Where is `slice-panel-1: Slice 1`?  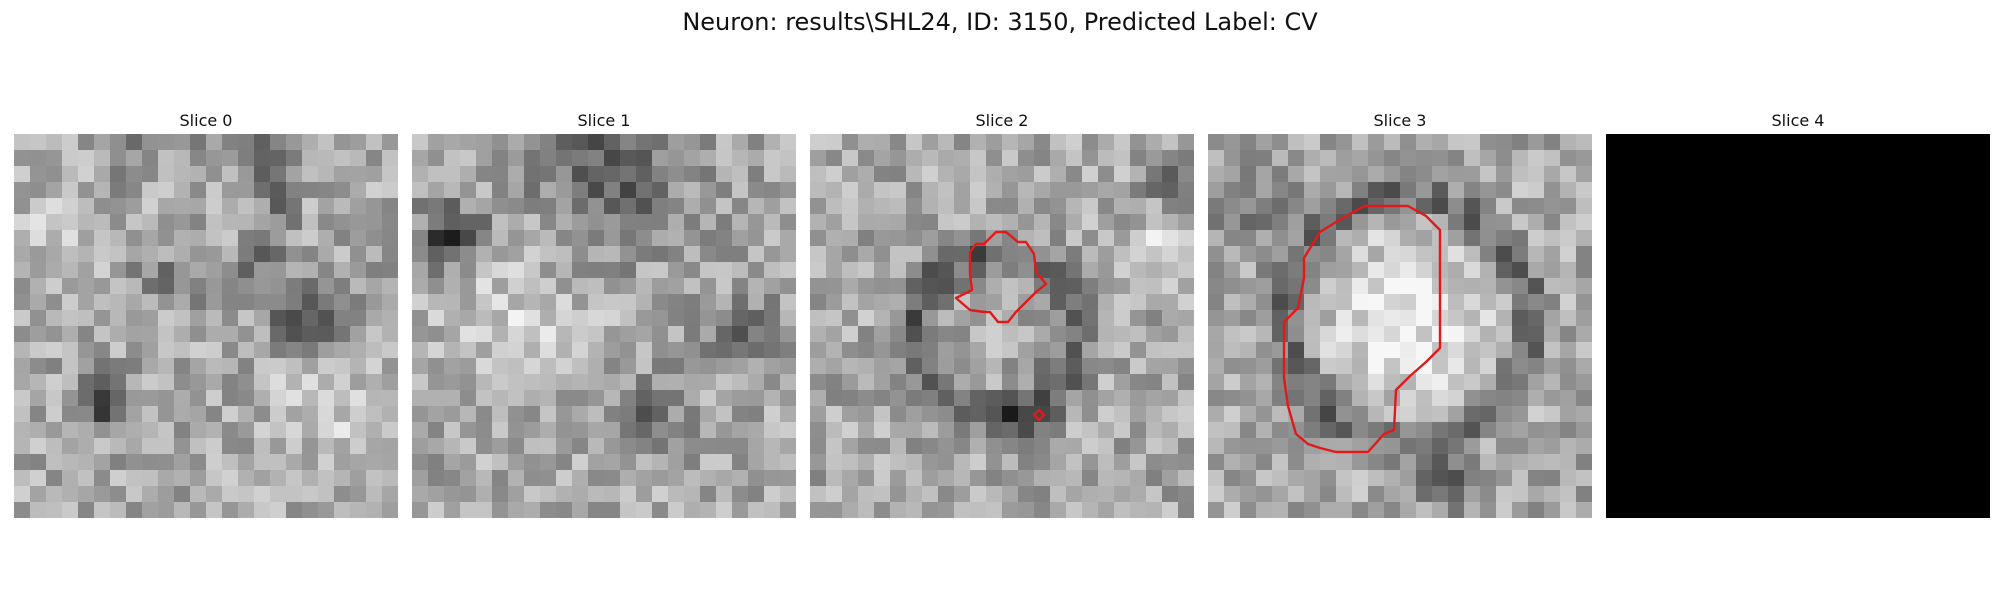 slice-panel-1: Slice 1 is located at coordinates (604, 313).